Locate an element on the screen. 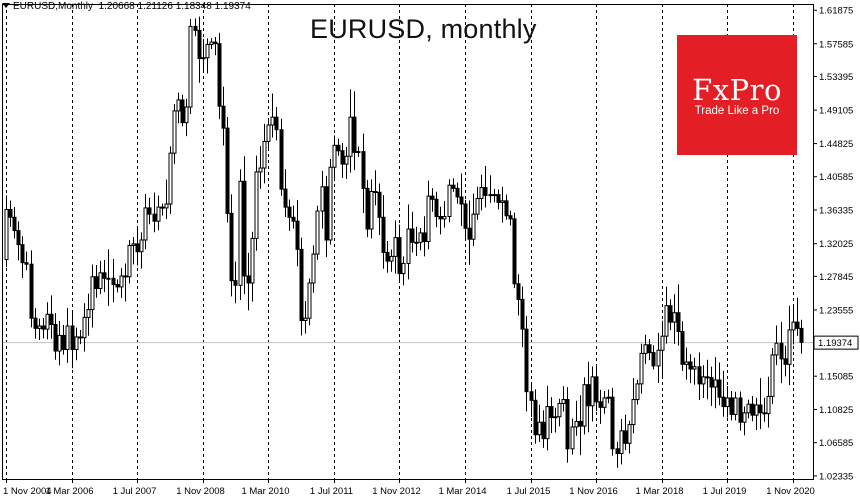 Image resolution: width=860 pixels, height=500 pixels. chart-title: EURUSD, monthly is located at coordinates (423, 29).